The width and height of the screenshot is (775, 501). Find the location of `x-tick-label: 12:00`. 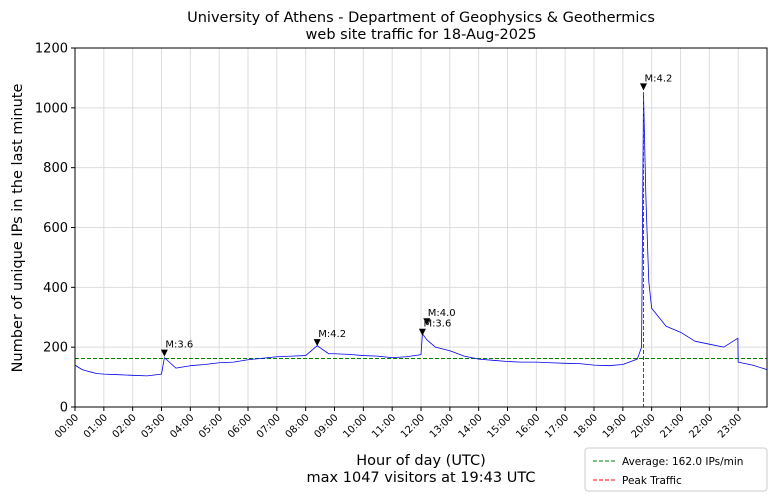

x-tick-label: 12:00 is located at coordinates (413, 426).